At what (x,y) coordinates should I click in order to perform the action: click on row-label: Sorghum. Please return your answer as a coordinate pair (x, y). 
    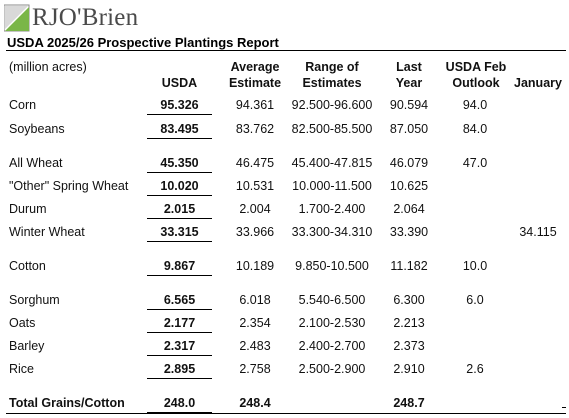
    Looking at the image, I should click on (34, 300).